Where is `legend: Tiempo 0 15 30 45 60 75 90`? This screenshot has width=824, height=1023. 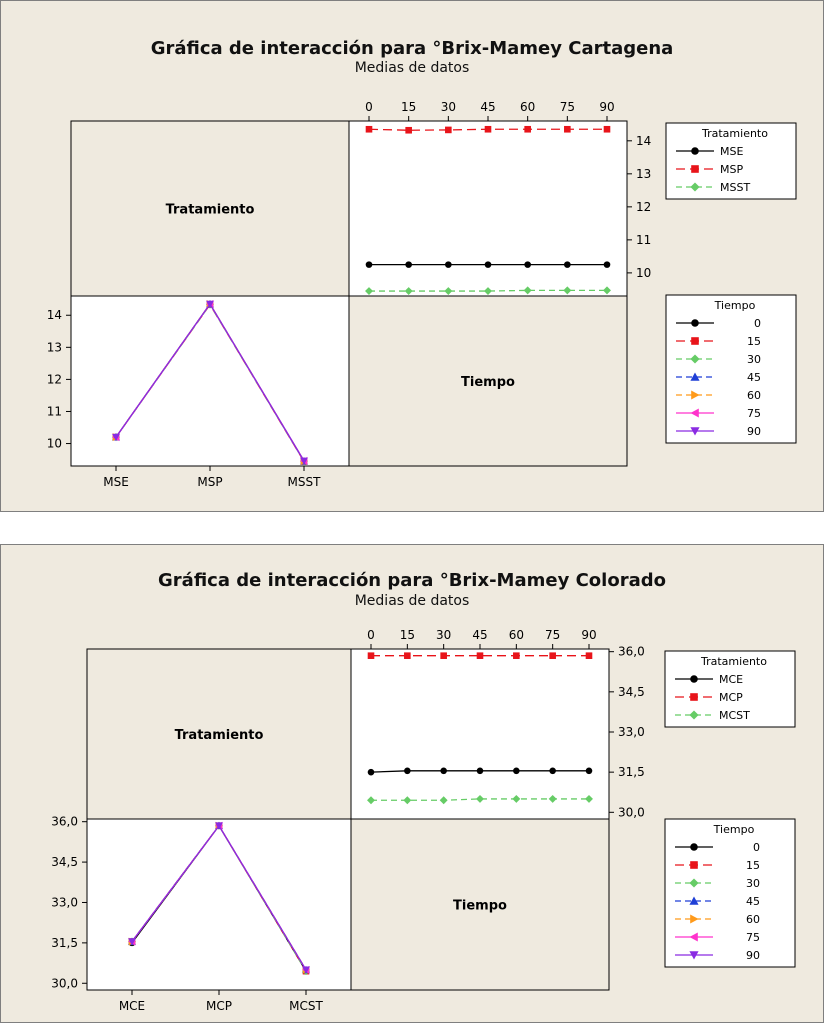 legend: Tiempo 0 15 30 45 60 75 90 is located at coordinates (731, 369).